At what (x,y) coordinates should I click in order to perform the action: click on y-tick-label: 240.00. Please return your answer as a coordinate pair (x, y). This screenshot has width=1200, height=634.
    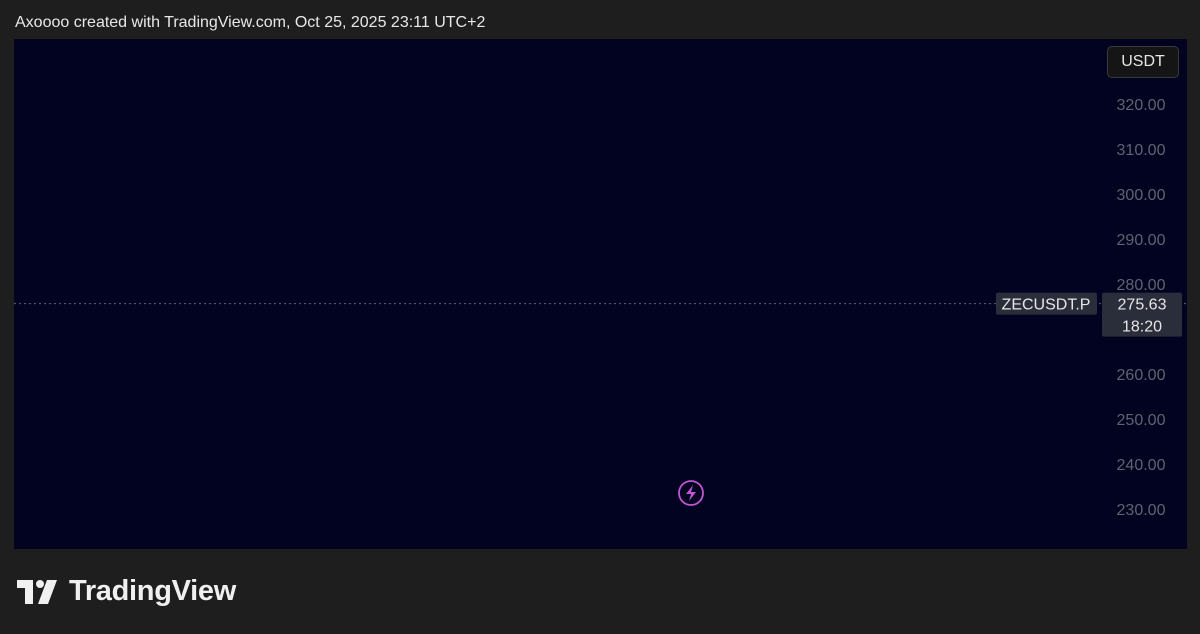
    Looking at the image, I should click on (1141, 465).